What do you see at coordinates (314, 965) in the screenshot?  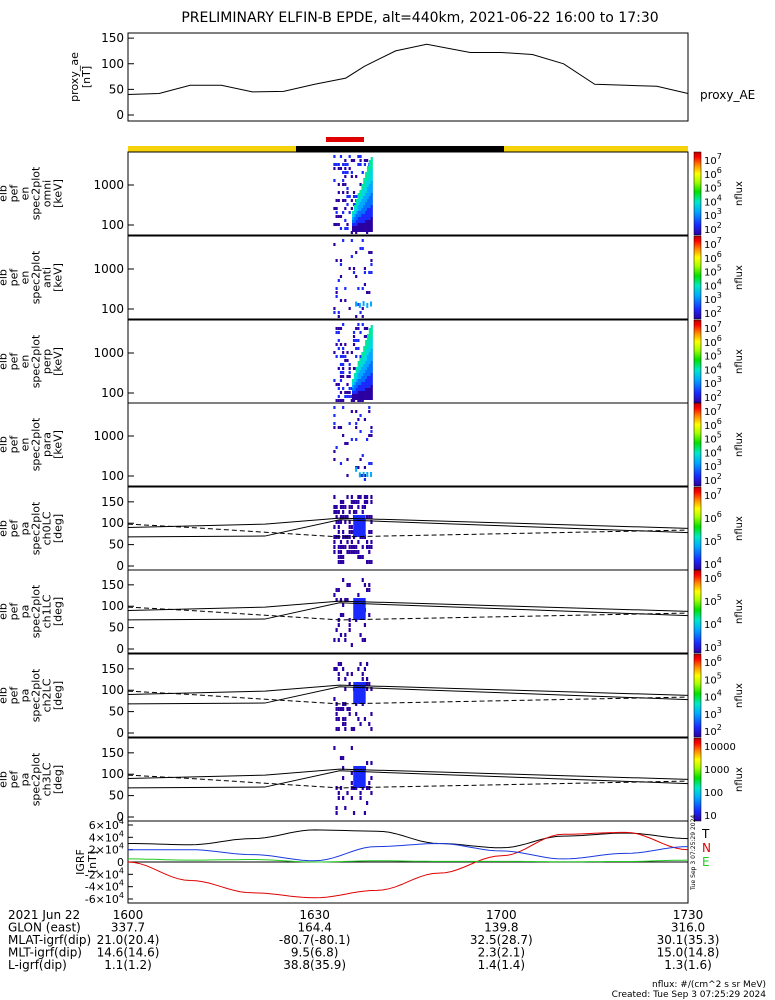 I see `ephemeris-value: 38.8(35.9)` at bounding box center [314, 965].